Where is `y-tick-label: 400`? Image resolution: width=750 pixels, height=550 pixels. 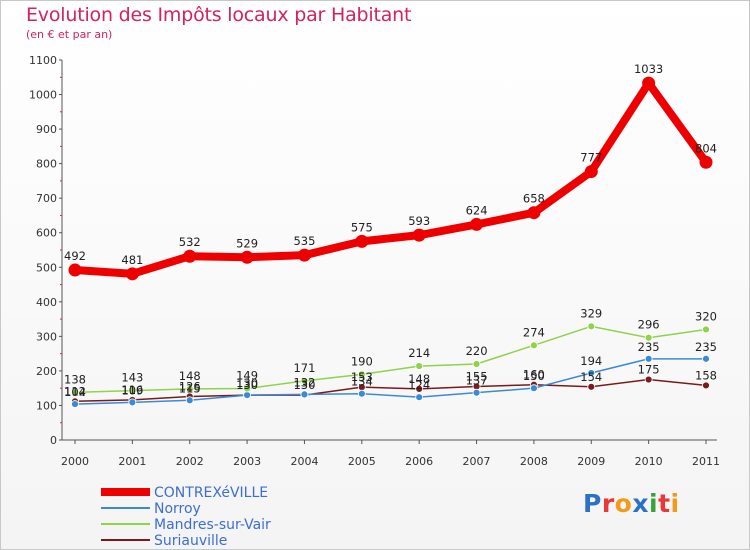 y-tick-label: 400 is located at coordinates (46, 302).